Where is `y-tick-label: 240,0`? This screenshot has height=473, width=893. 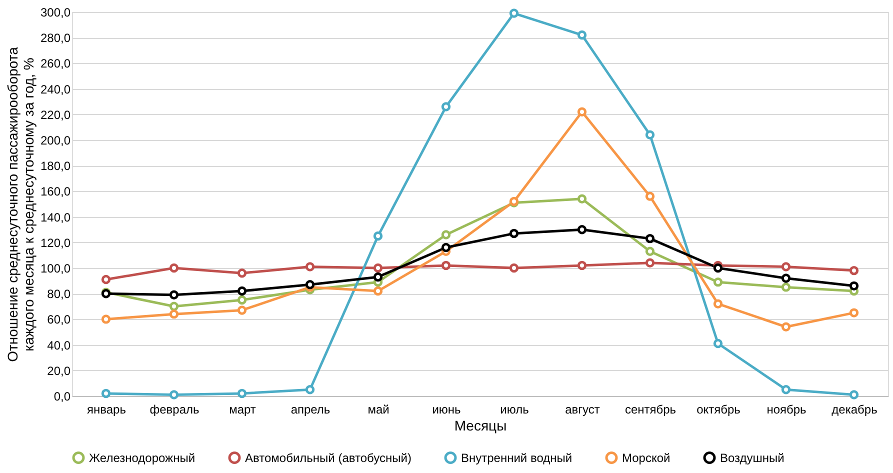
y-tick-label: 240,0 is located at coordinates (55, 89).